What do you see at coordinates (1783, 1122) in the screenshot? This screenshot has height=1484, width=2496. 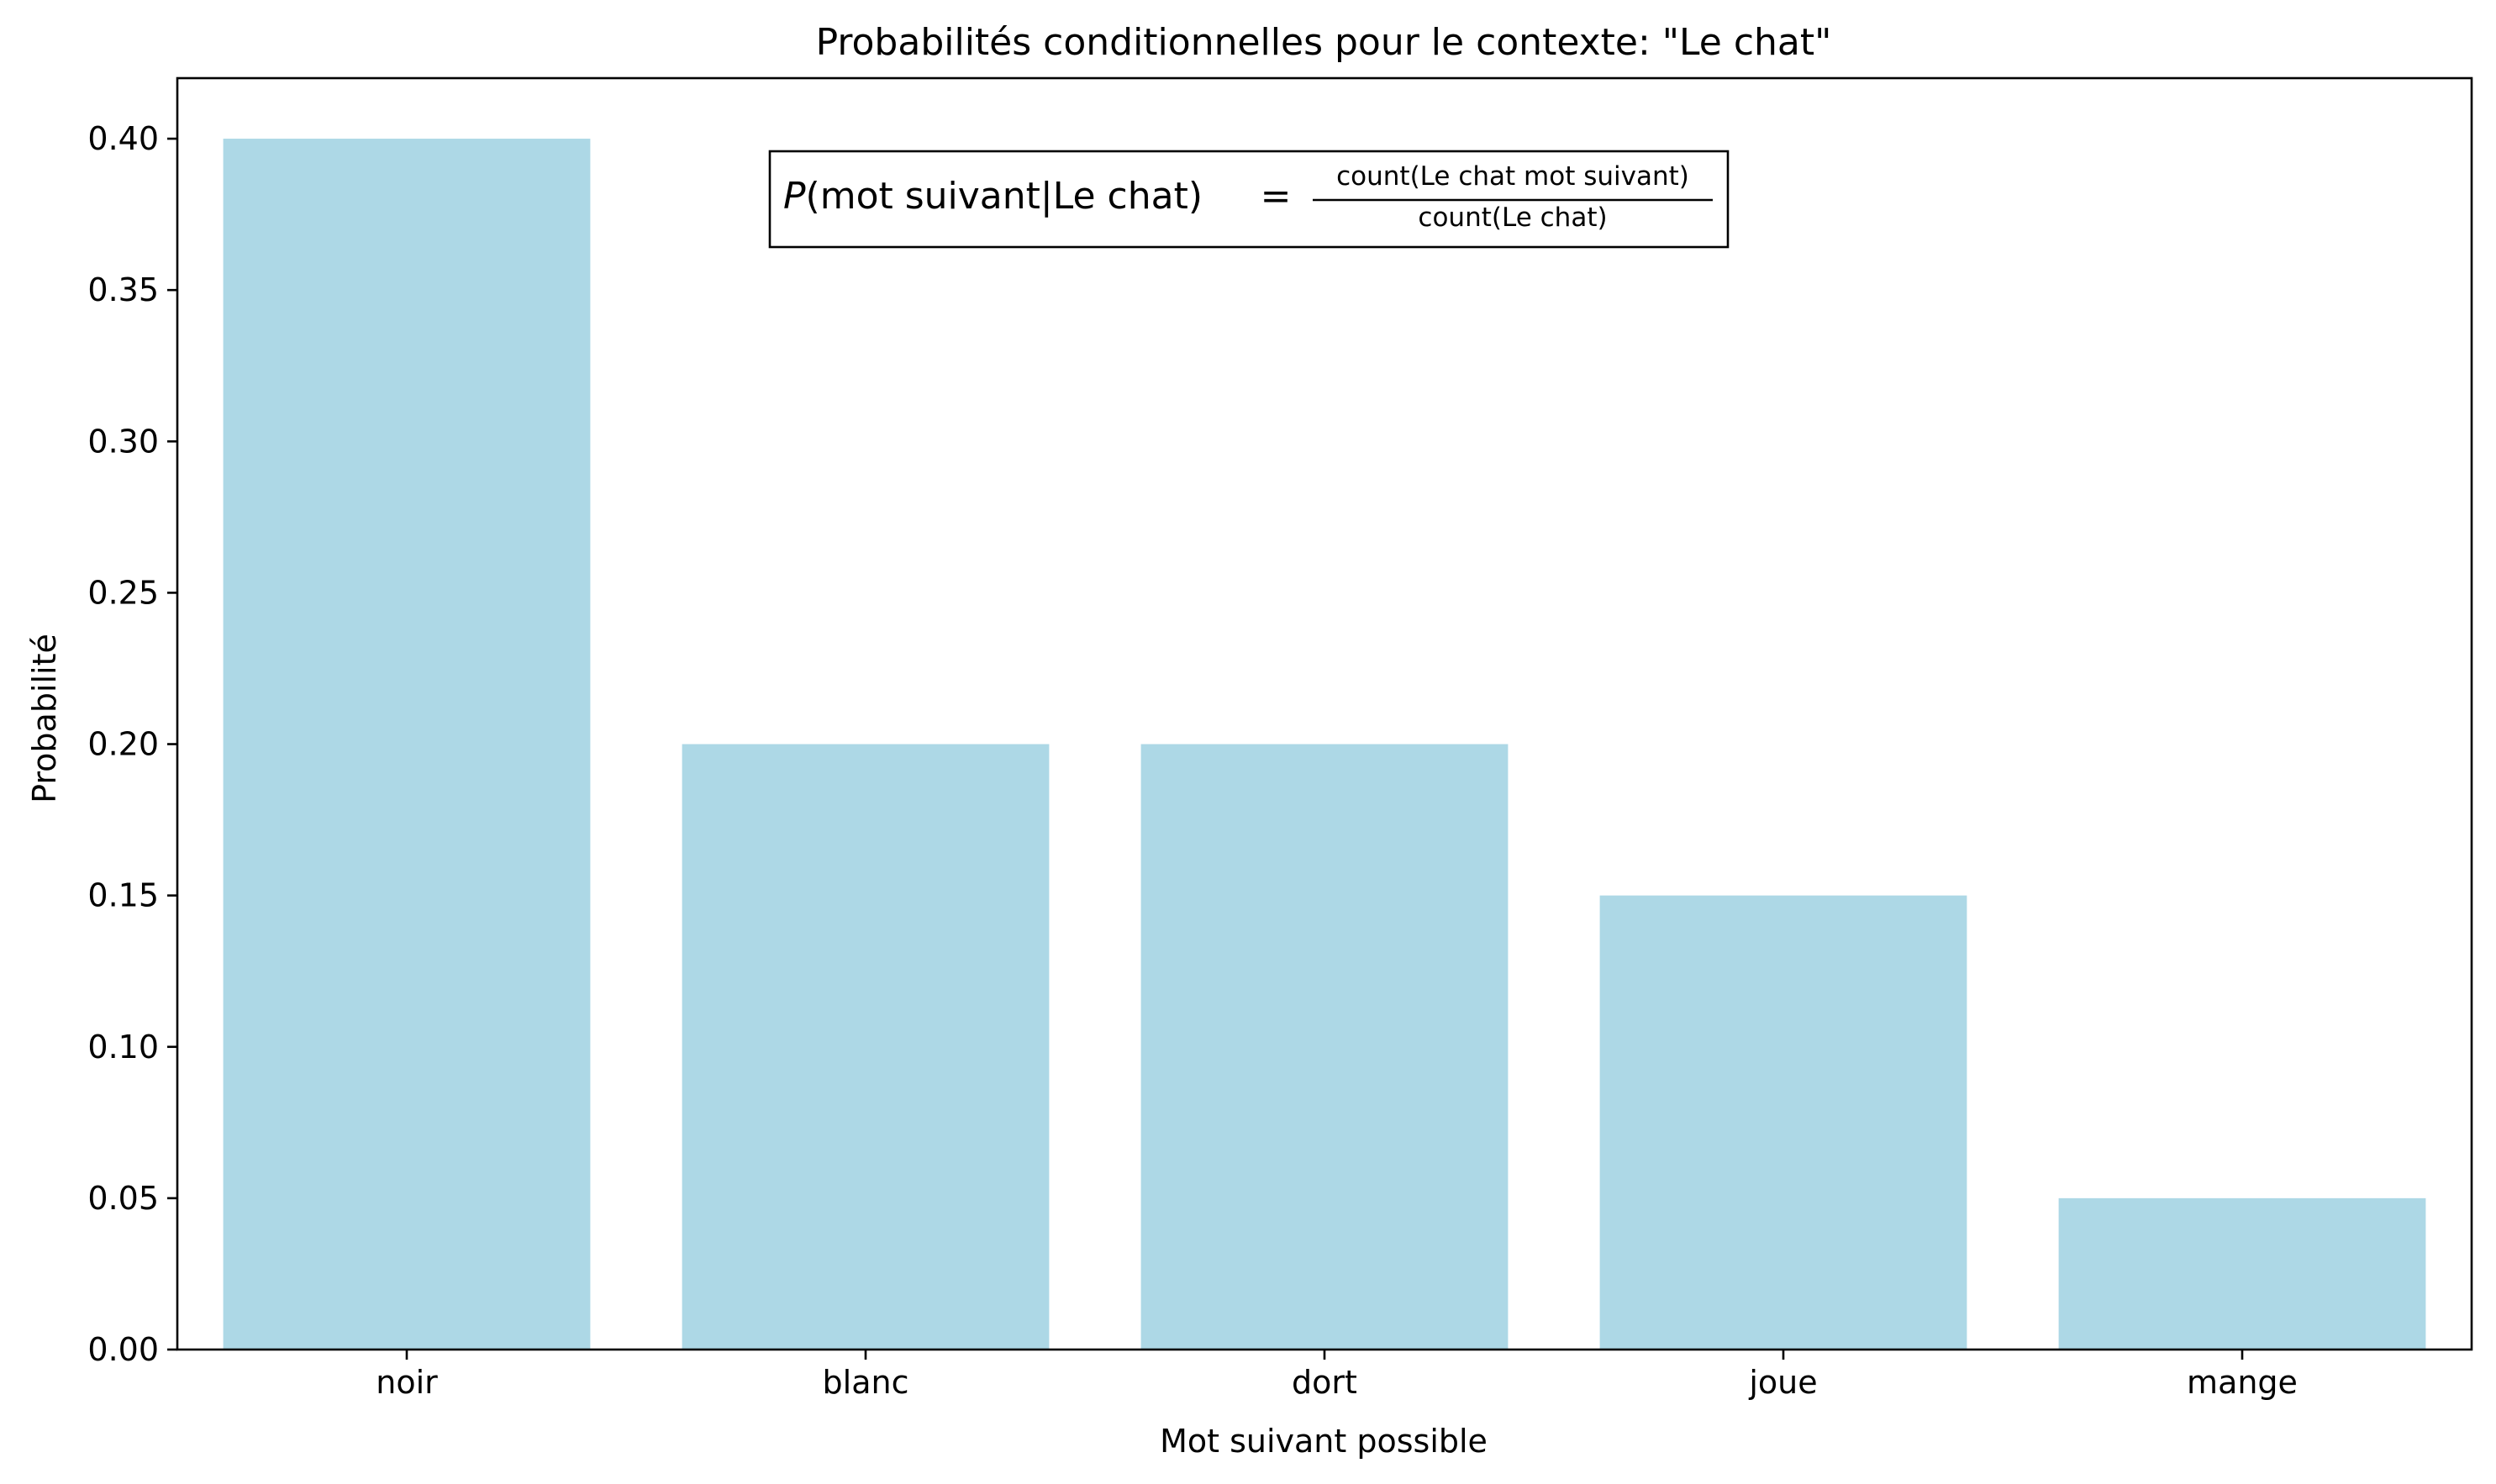 I see `bar-joue` at bounding box center [1783, 1122].